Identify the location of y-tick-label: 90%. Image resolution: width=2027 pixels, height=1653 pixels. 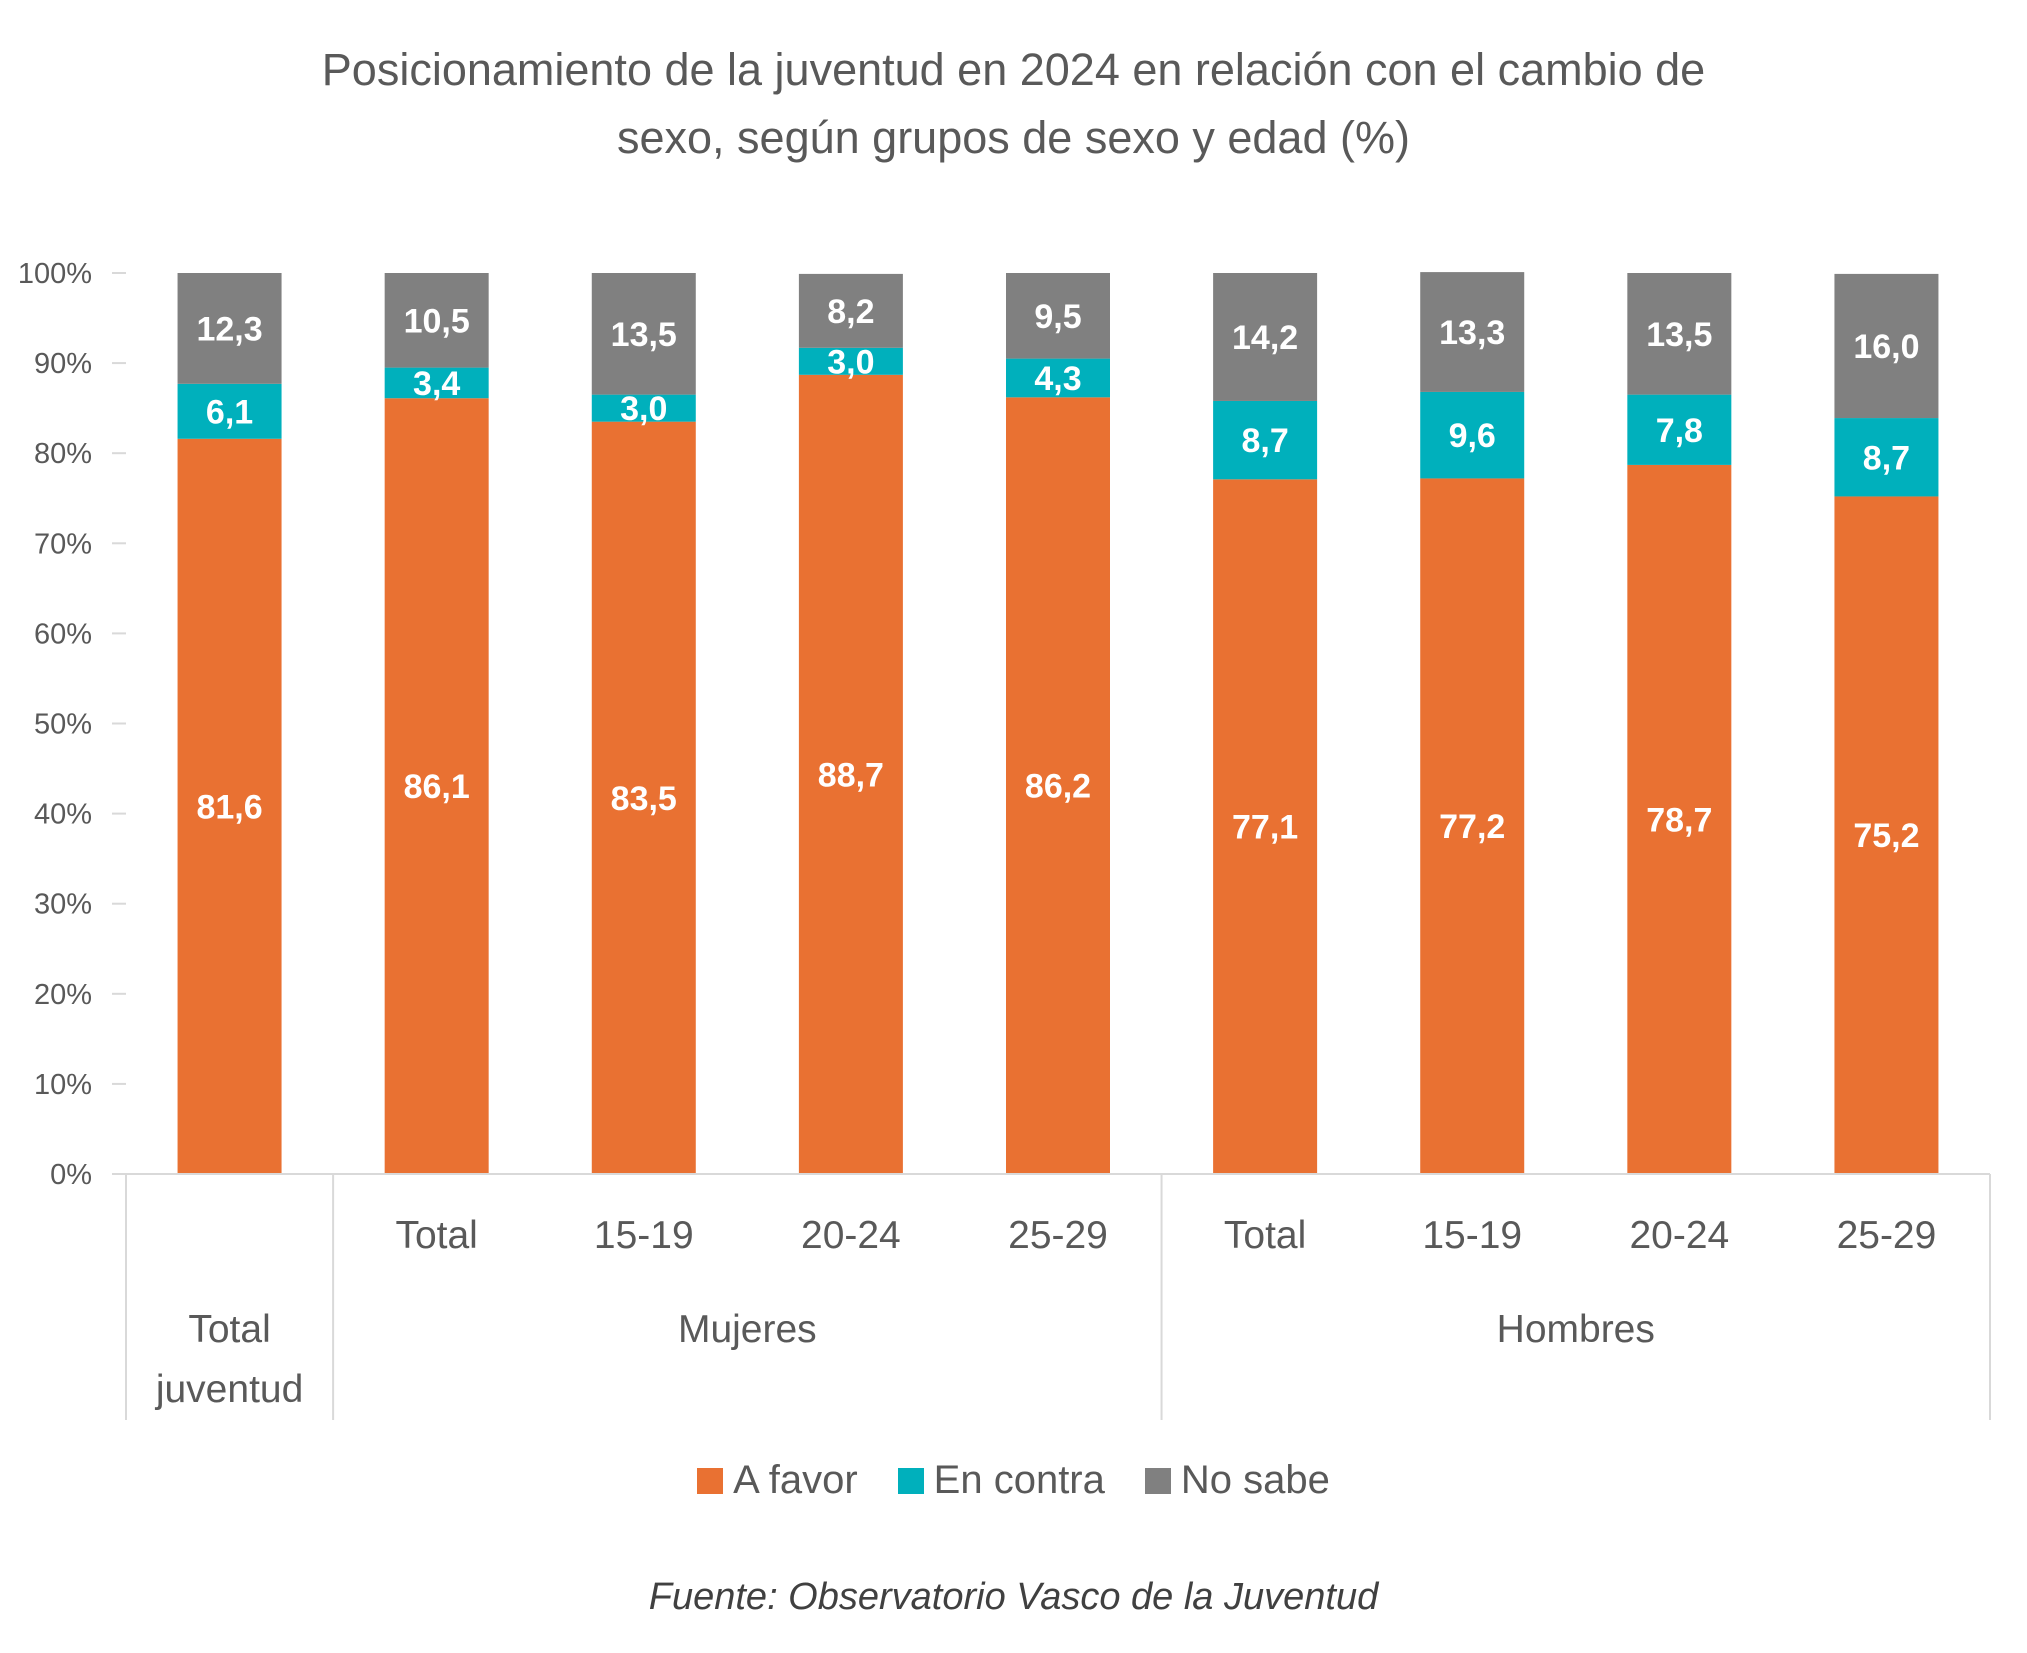
(63, 364).